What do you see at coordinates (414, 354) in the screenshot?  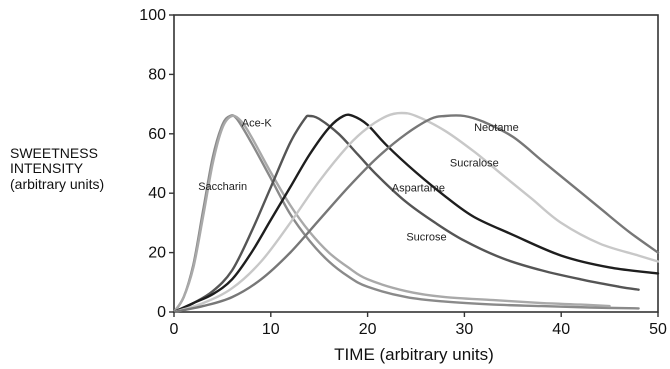 I see `x-axis-label: TIME (arbitrary units)` at bounding box center [414, 354].